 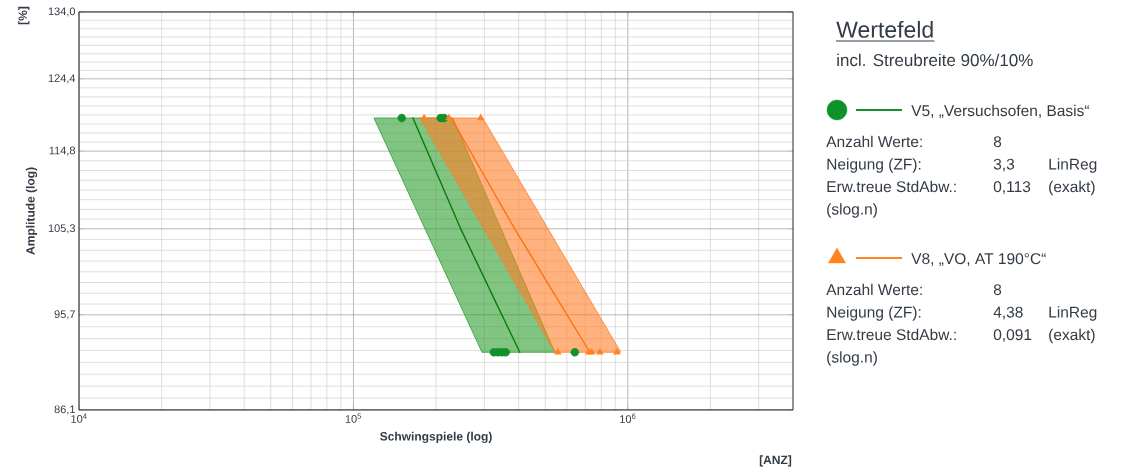 I want to click on x-axis-title: Schwingspiele (log), so click(x=436, y=437).